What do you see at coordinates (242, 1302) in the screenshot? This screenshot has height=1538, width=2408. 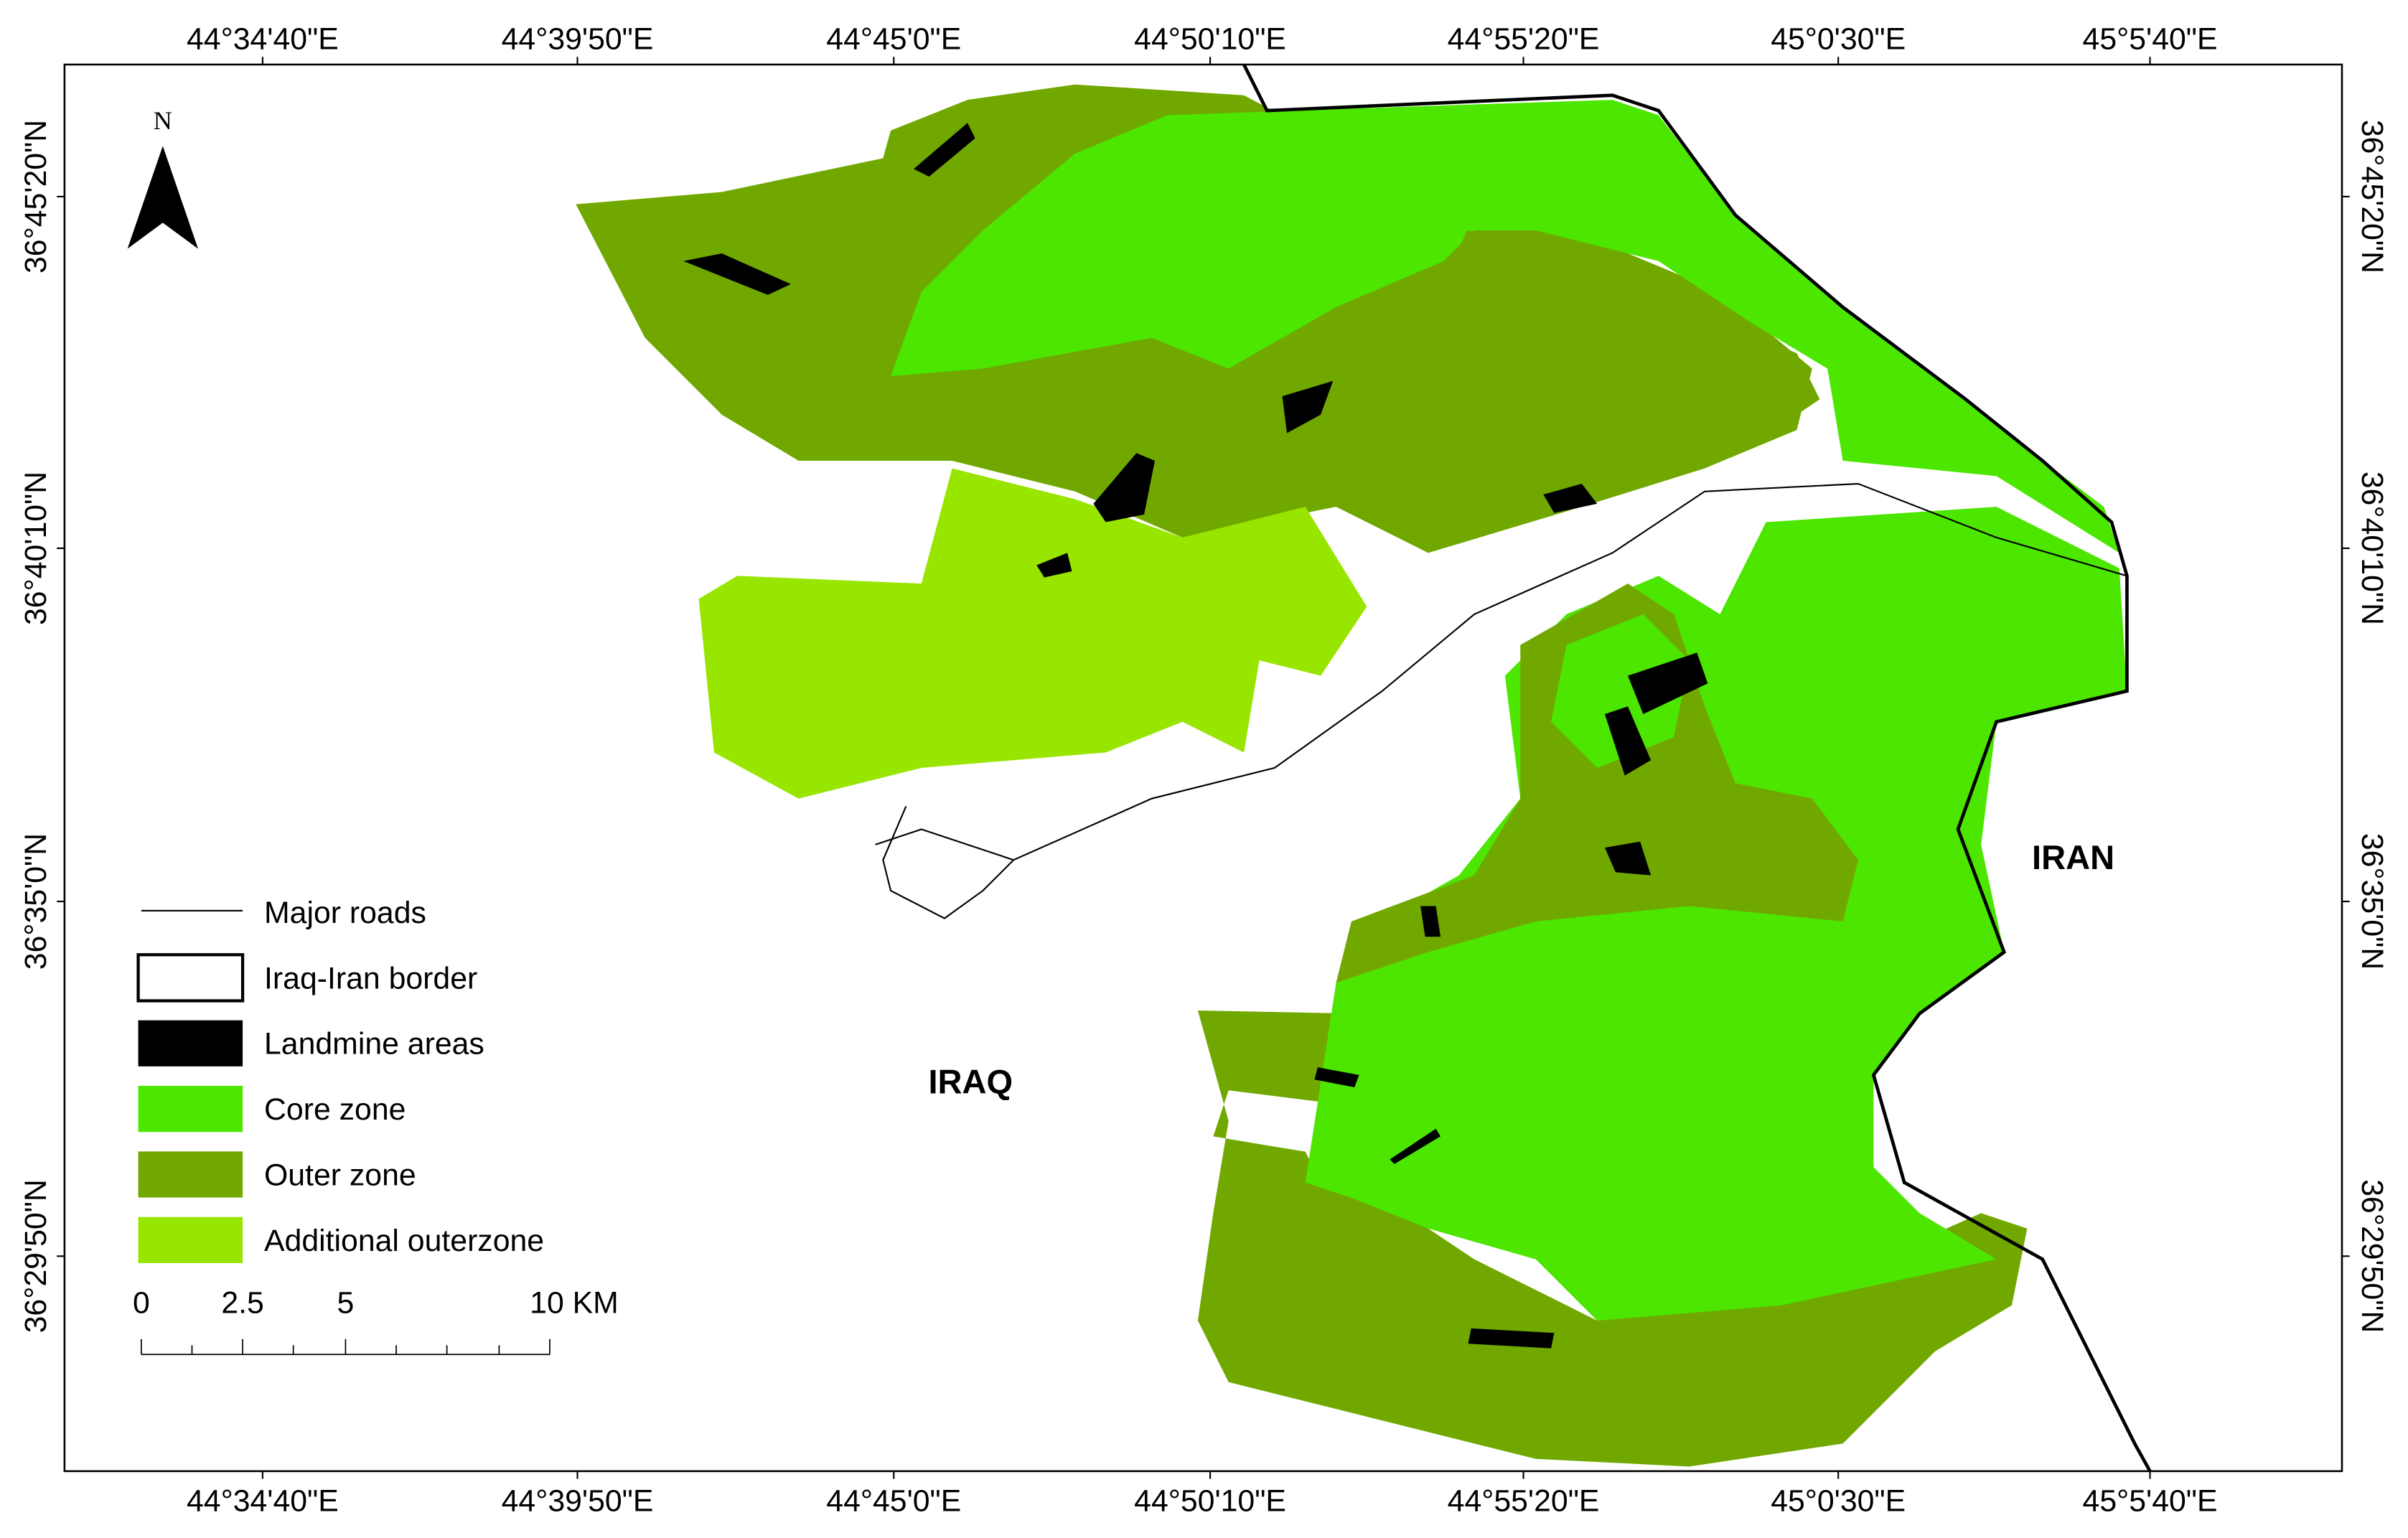 I see `scale-label: 2.5` at bounding box center [242, 1302].